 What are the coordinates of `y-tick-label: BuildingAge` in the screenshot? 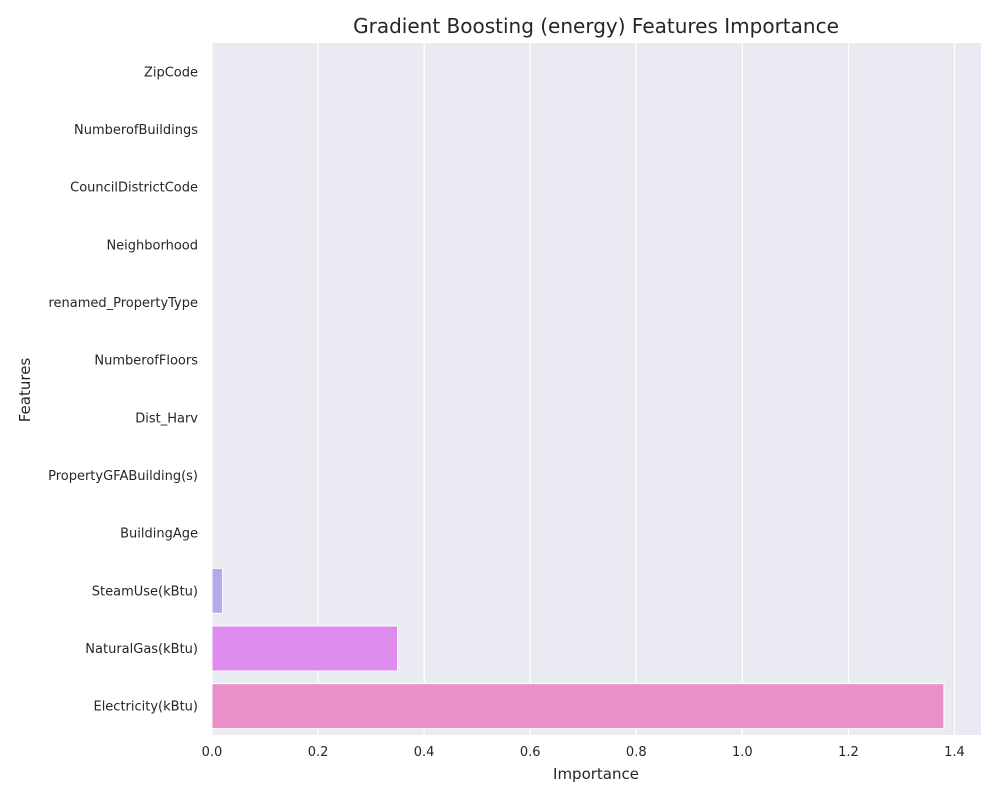 It's located at (159, 534).